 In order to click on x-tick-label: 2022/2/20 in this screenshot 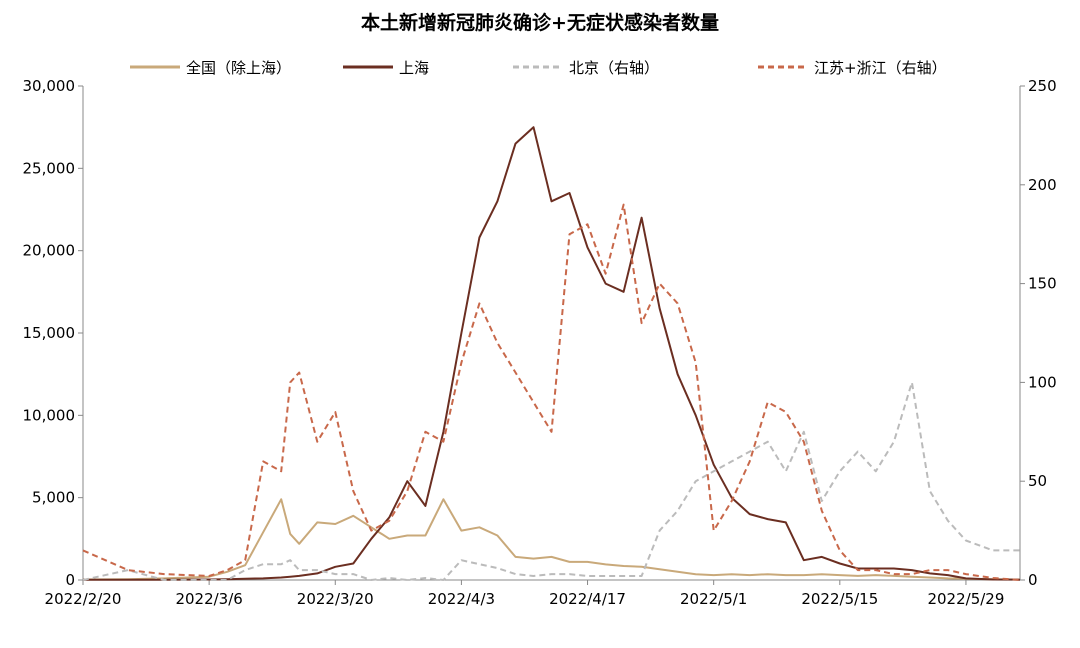, I will do `click(83, 599)`.